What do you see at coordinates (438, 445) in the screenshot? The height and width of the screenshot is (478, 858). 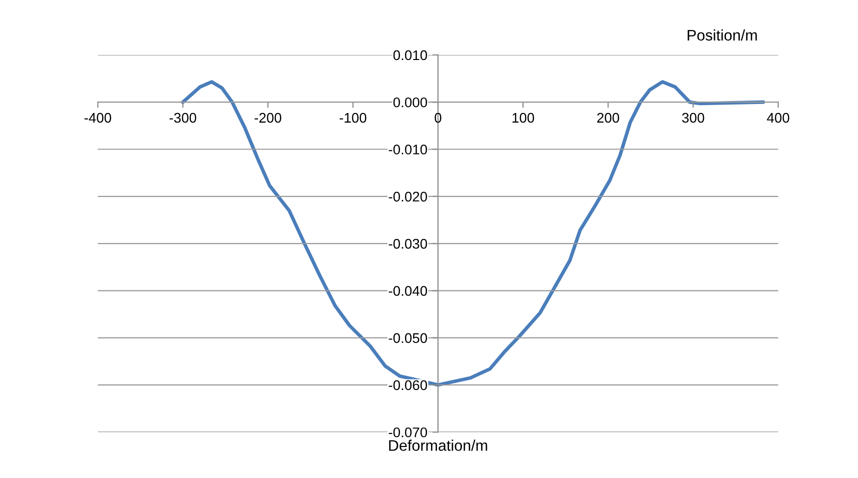 I see `text: Deformation/m` at bounding box center [438, 445].